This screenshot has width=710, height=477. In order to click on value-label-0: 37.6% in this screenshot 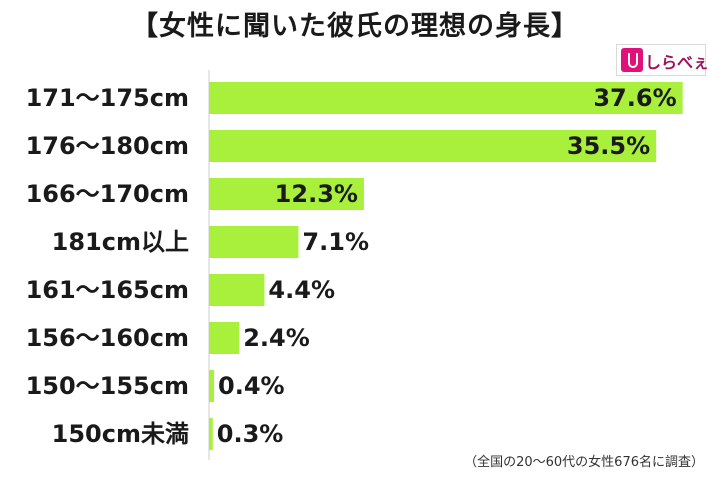, I will do `click(634, 98)`.